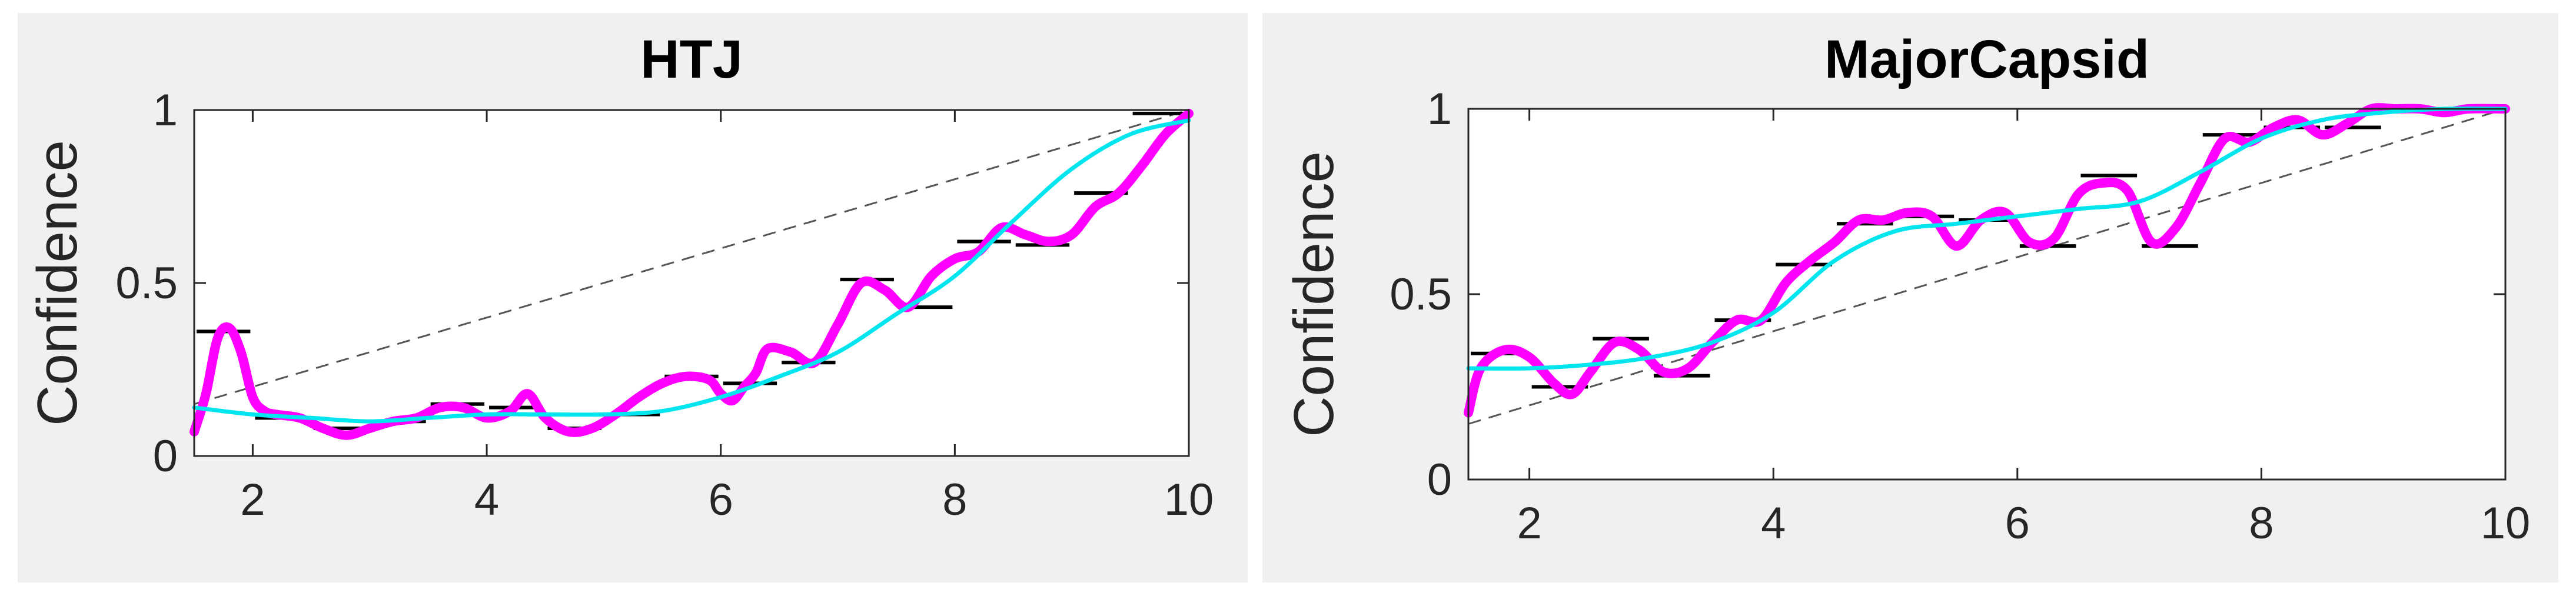 This screenshot has width=2576, height=596. I want to click on chart-title: MajorCapsid, so click(1986, 59).